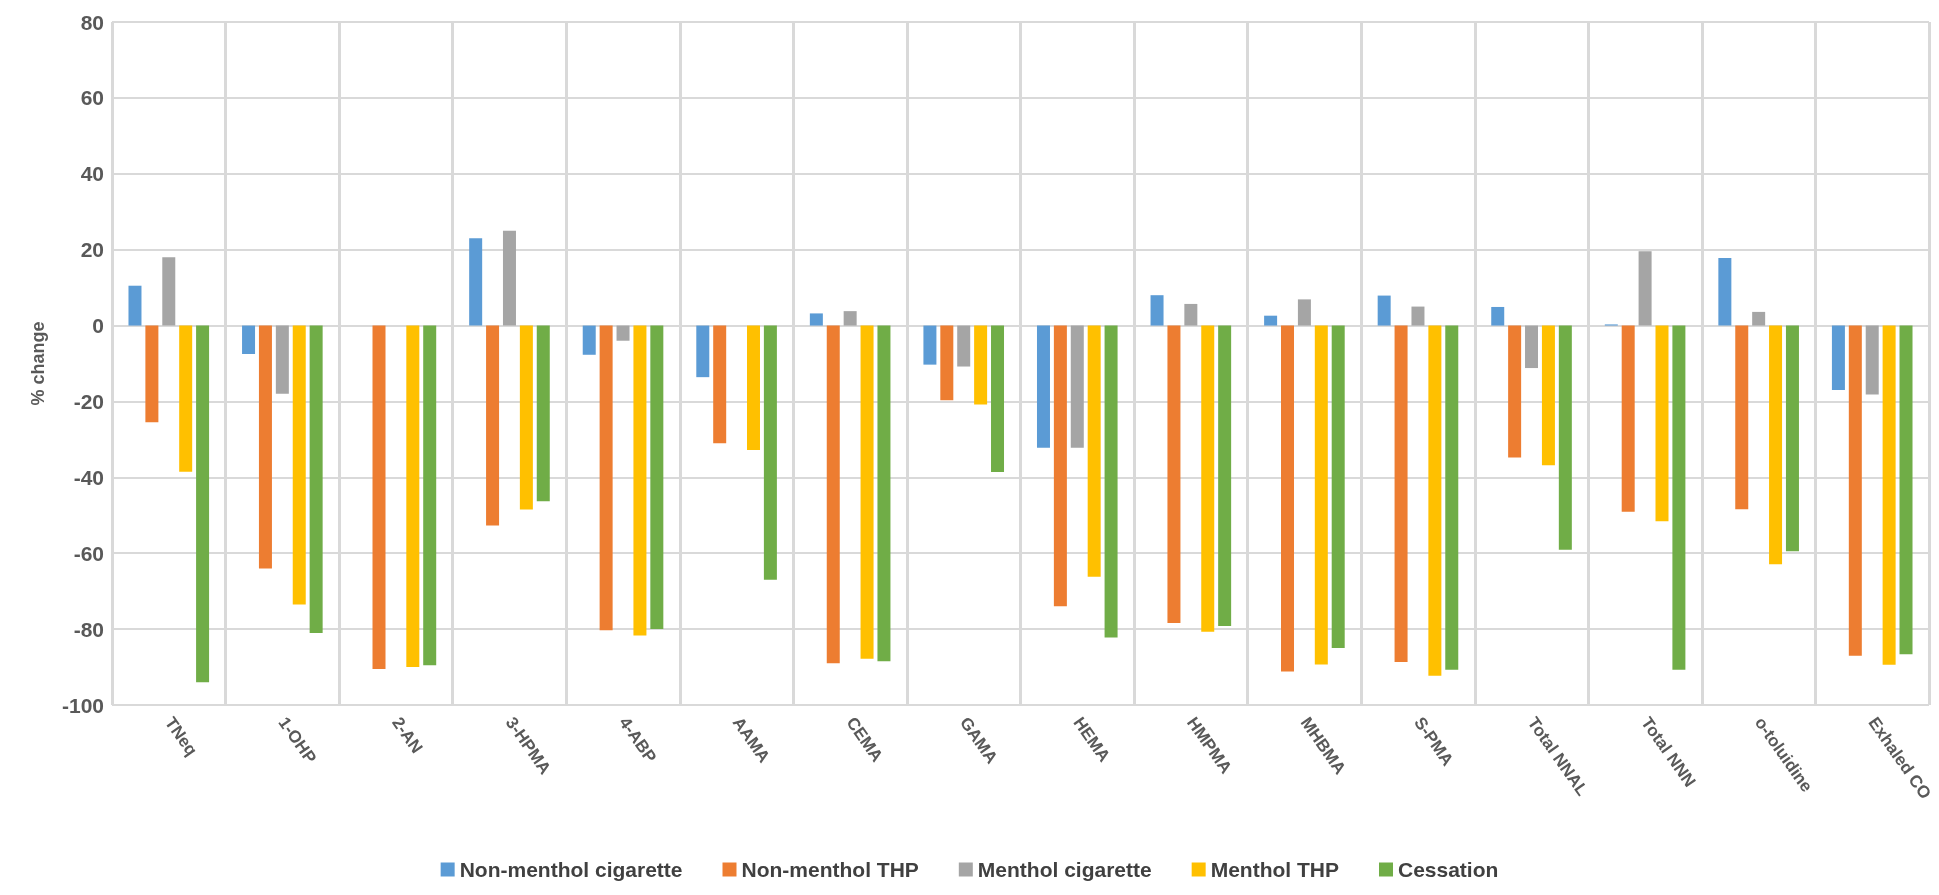  Describe the element at coordinates (571, 869) in the screenshot. I see `legend-label: Non-menthol cigarette` at that location.